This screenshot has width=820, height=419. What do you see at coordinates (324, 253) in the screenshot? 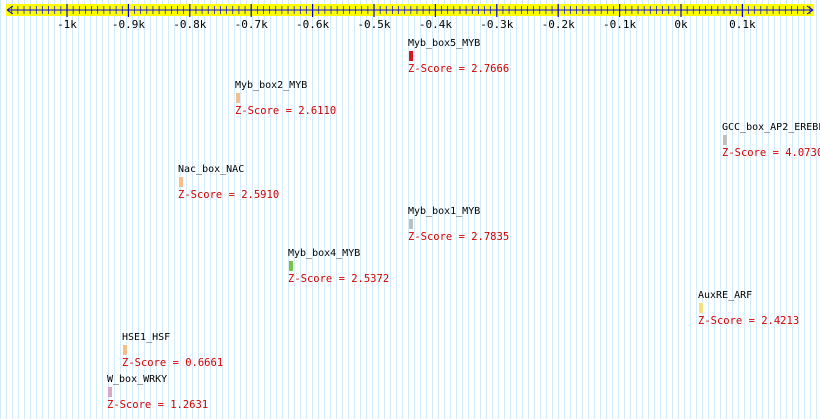
I see `element-name: Myb_box4_MYB` at bounding box center [324, 253].